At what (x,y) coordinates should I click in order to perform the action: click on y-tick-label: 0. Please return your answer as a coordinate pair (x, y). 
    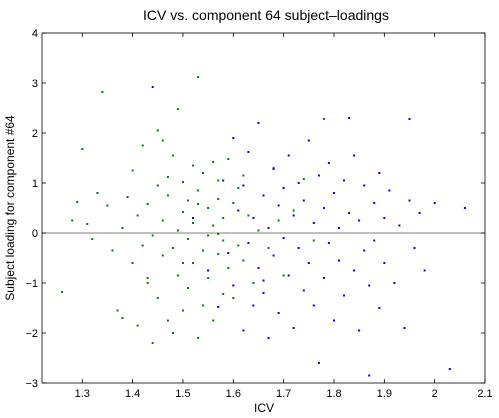
    Looking at the image, I should click on (35, 234).